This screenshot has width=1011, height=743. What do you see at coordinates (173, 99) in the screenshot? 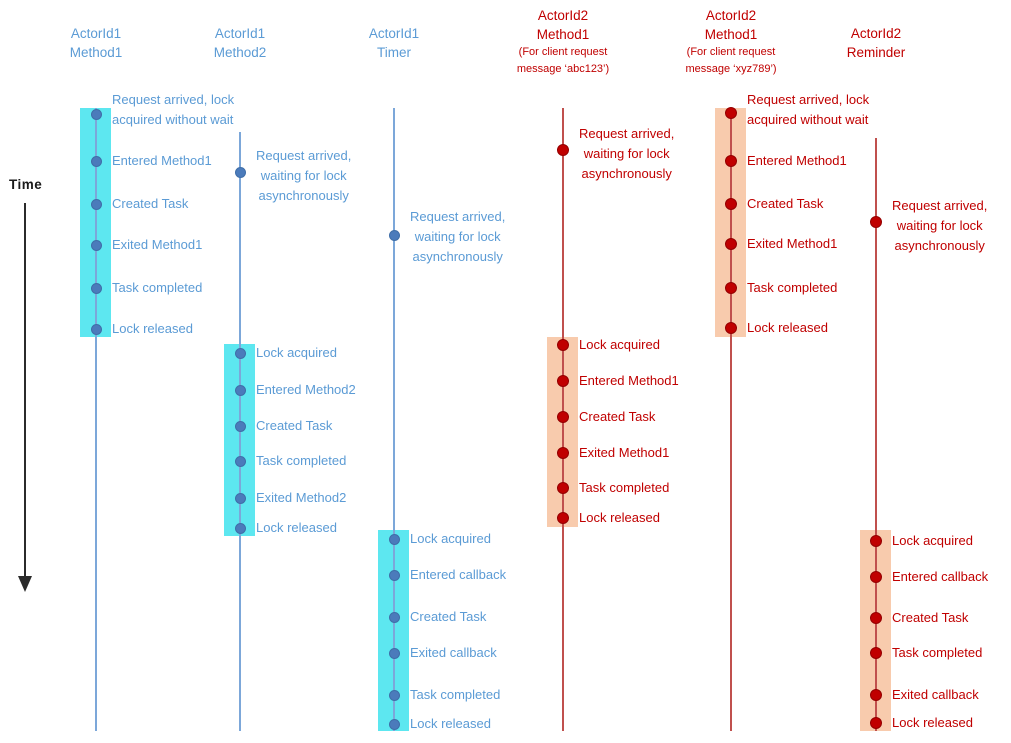
I see `event-label-line: Request arrived, lock` at bounding box center [173, 99].